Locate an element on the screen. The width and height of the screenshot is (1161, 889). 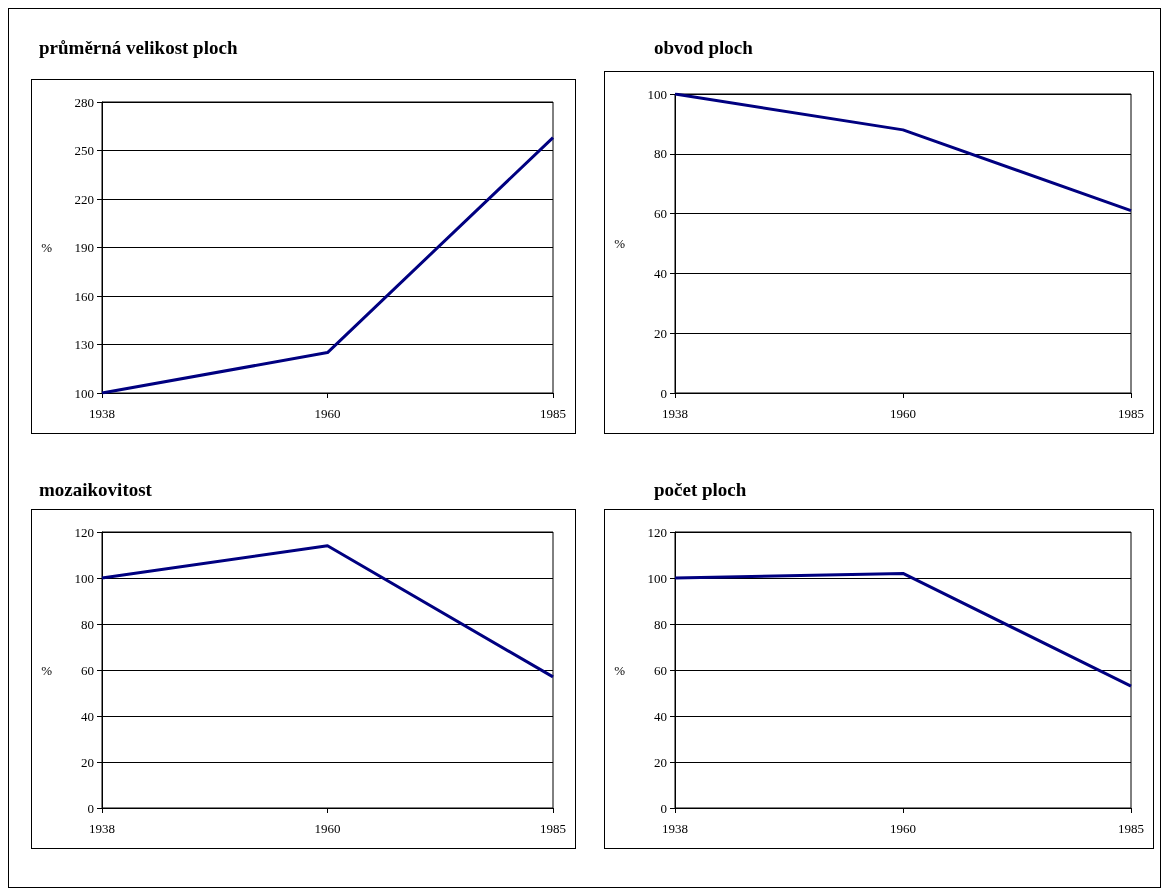
y-tick-label: 130 is located at coordinates (84, 344).